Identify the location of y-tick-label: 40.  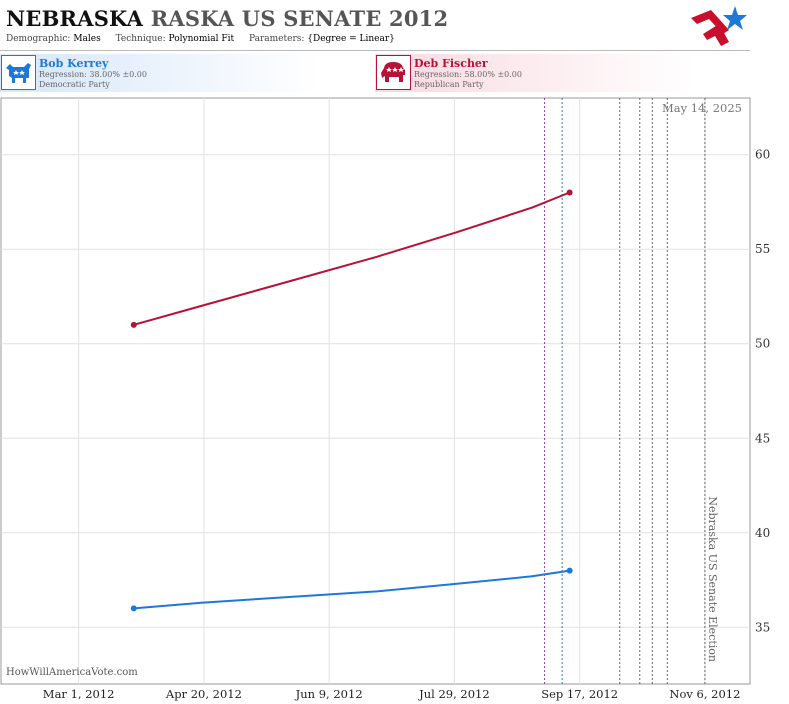
(762, 533).